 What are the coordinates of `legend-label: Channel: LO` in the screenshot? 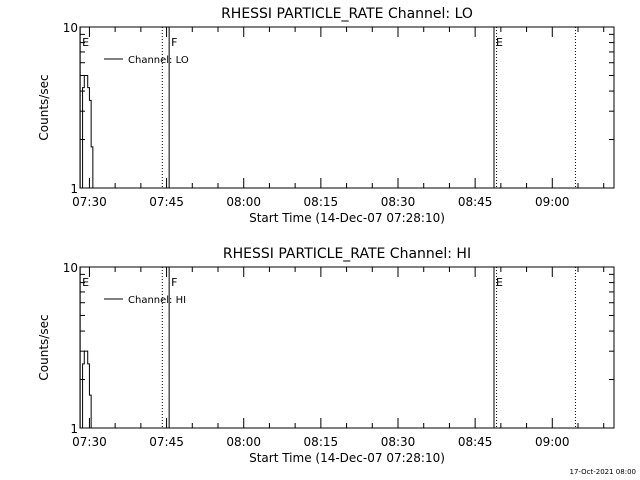 It's located at (158, 60).